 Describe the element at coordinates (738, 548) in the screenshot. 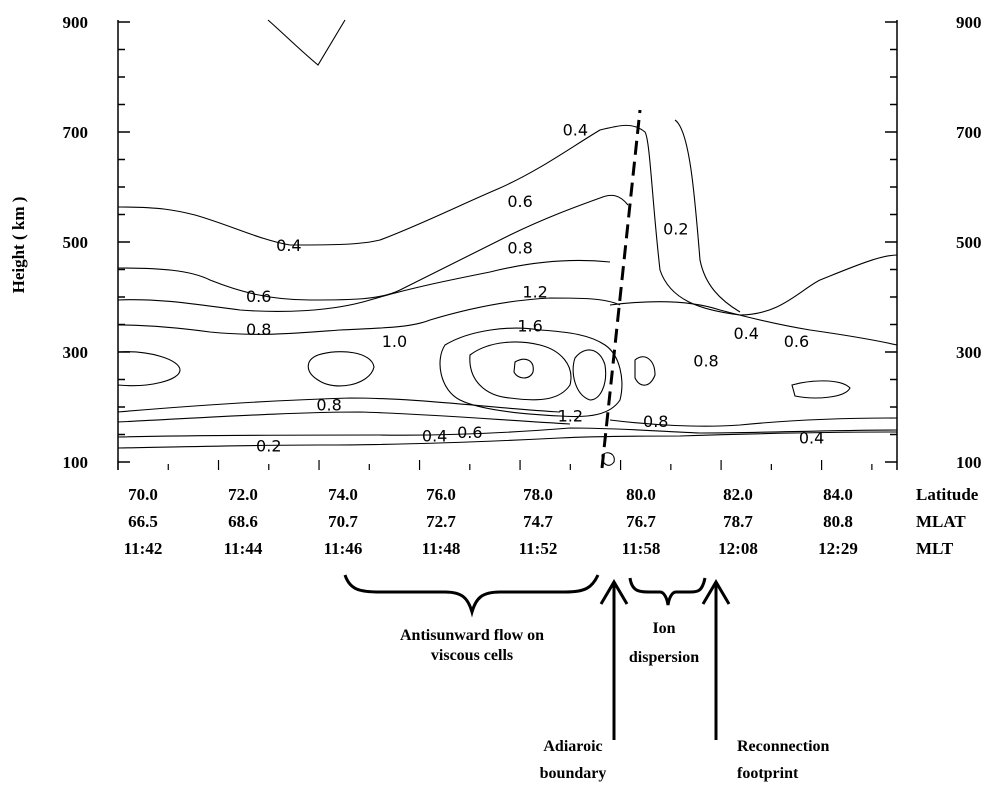

I see `x-row-value: 12:08` at that location.